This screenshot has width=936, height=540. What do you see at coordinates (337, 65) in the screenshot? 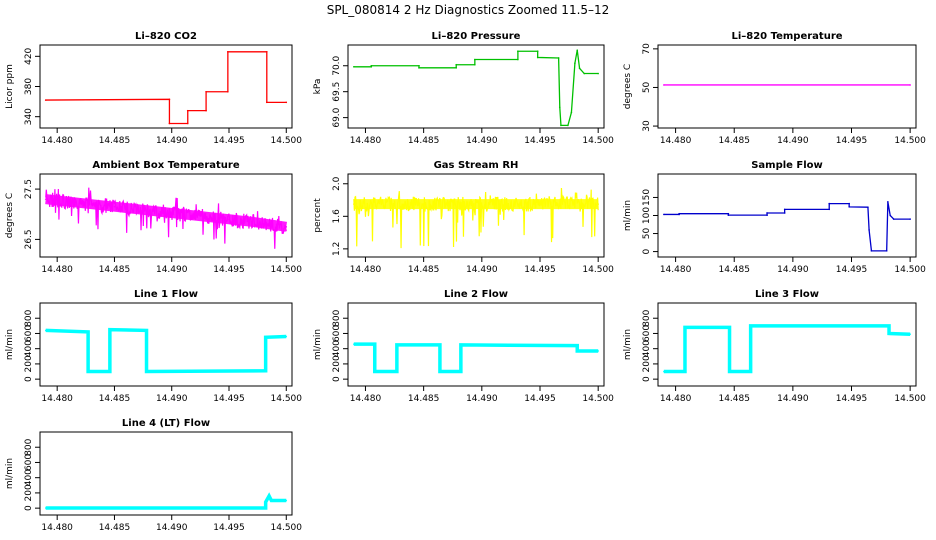
I see `y-tick-label: 70.0` at bounding box center [337, 65].